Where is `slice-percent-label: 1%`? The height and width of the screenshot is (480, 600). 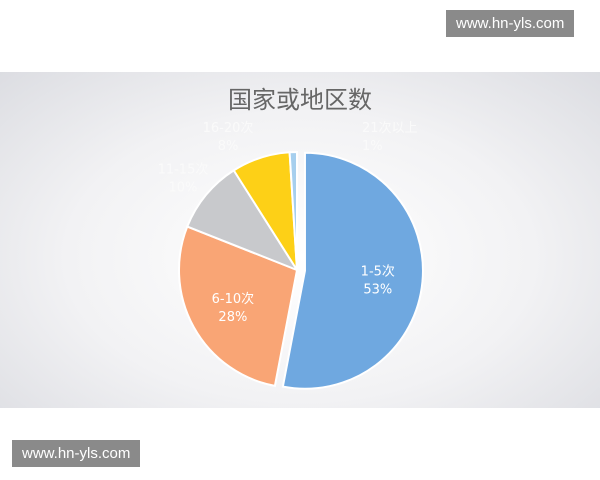
slice-percent-label: 1% is located at coordinates (372, 146).